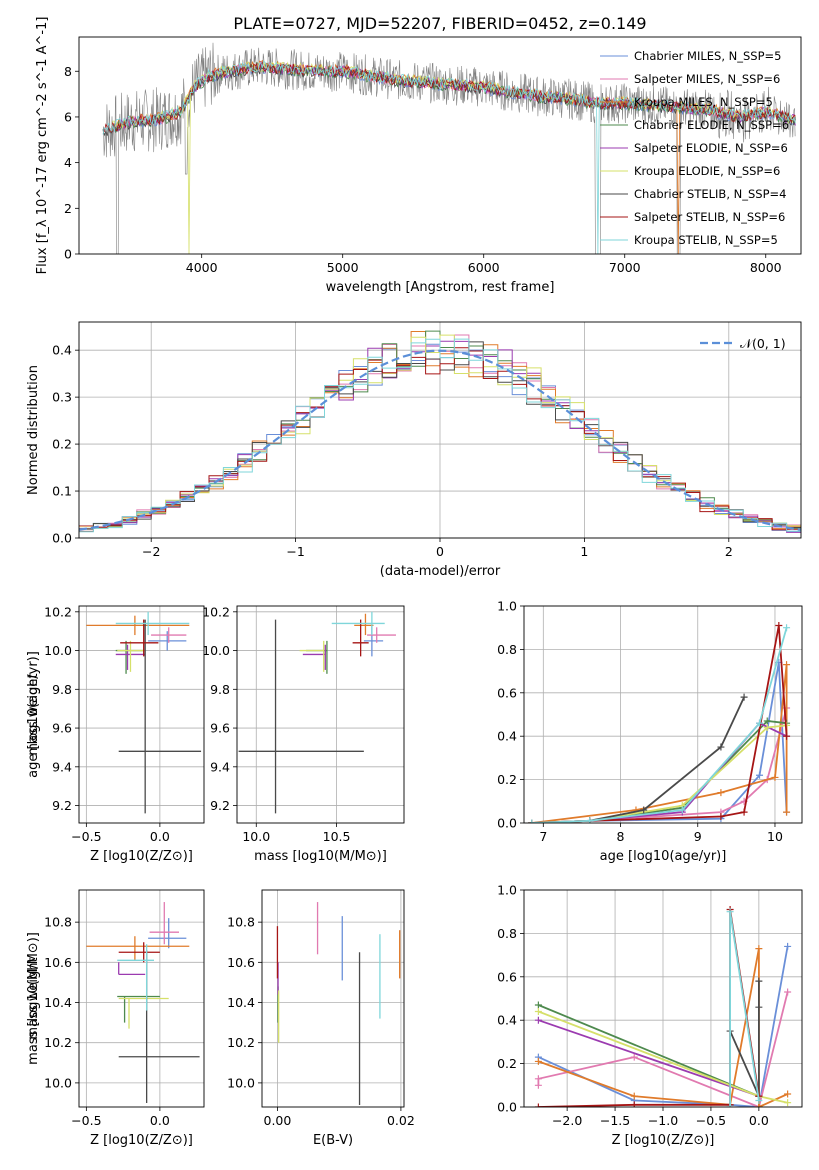 The height and width of the screenshot is (1170, 819). Describe the element at coordinates (707, 171) in the screenshot. I see `legend-label-kroupa_elodie: Kroupa ELODIE, N_SSP=6` at that location.